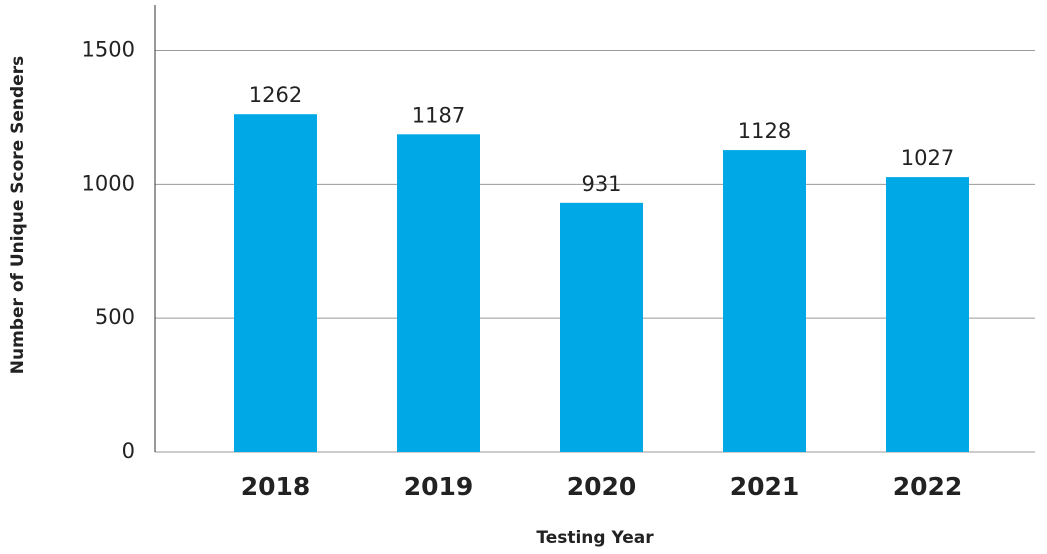 The height and width of the screenshot is (554, 1047). I want to click on y-tick-label: 1000, so click(108, 183).